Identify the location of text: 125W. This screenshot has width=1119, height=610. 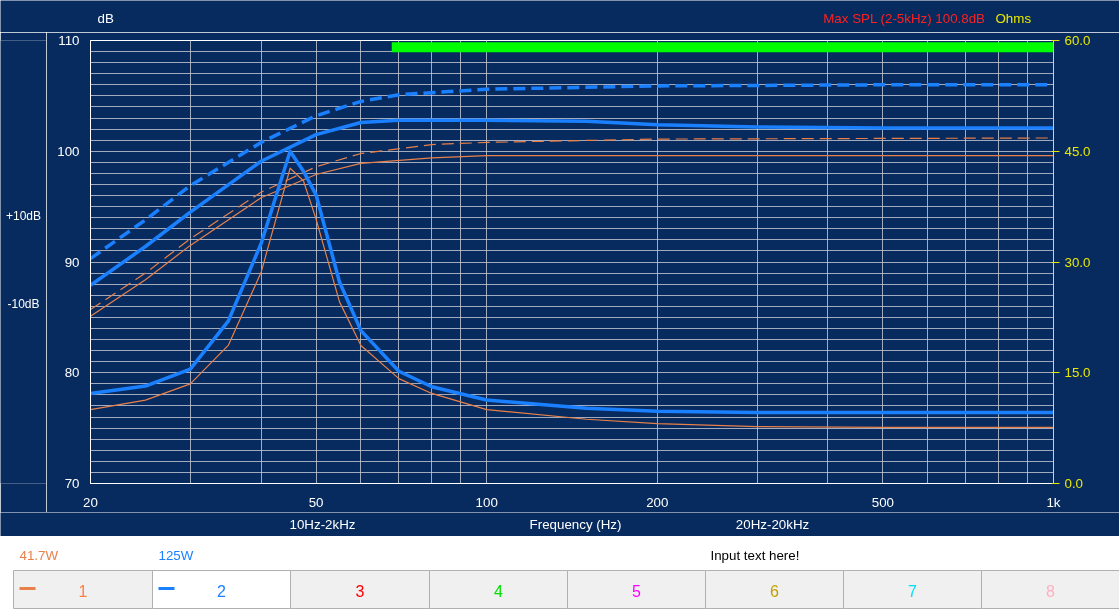
(176, 555).